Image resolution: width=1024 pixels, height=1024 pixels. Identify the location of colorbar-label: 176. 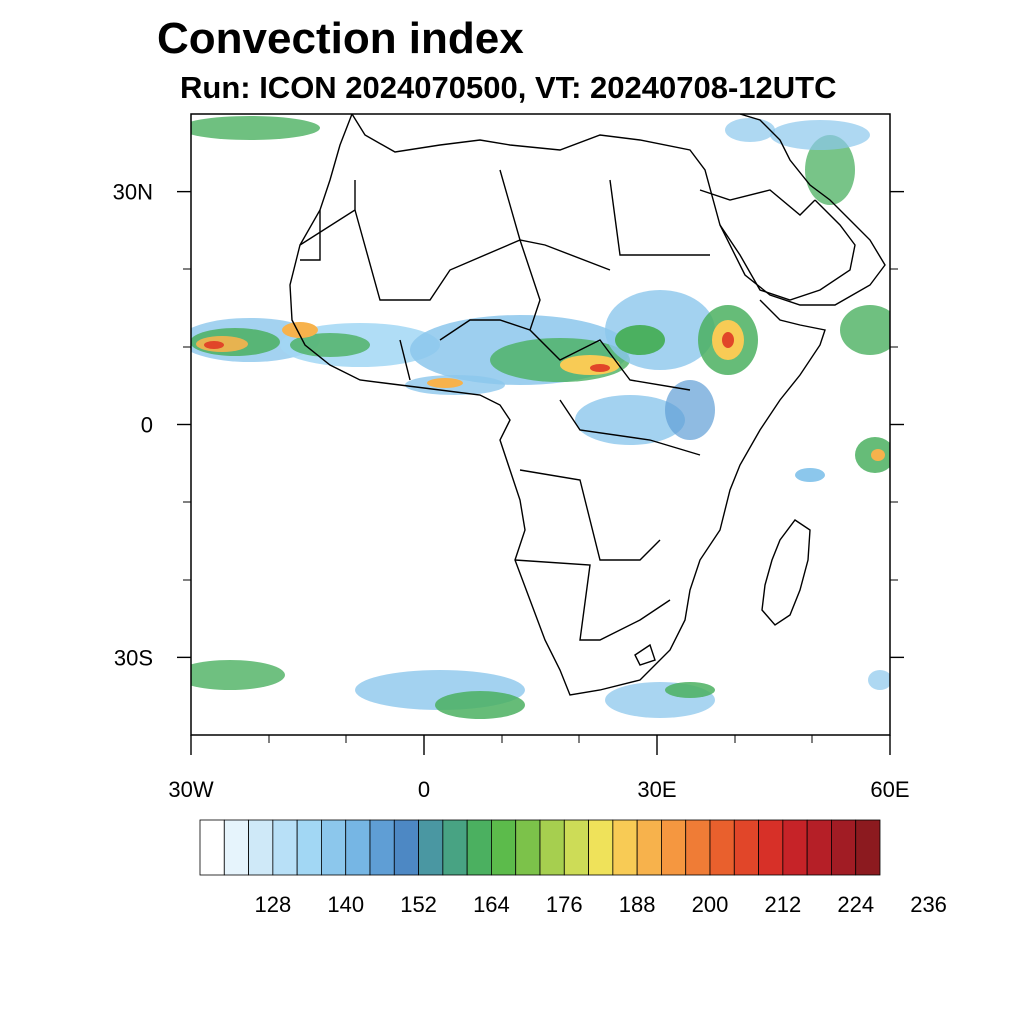
(564, 904).